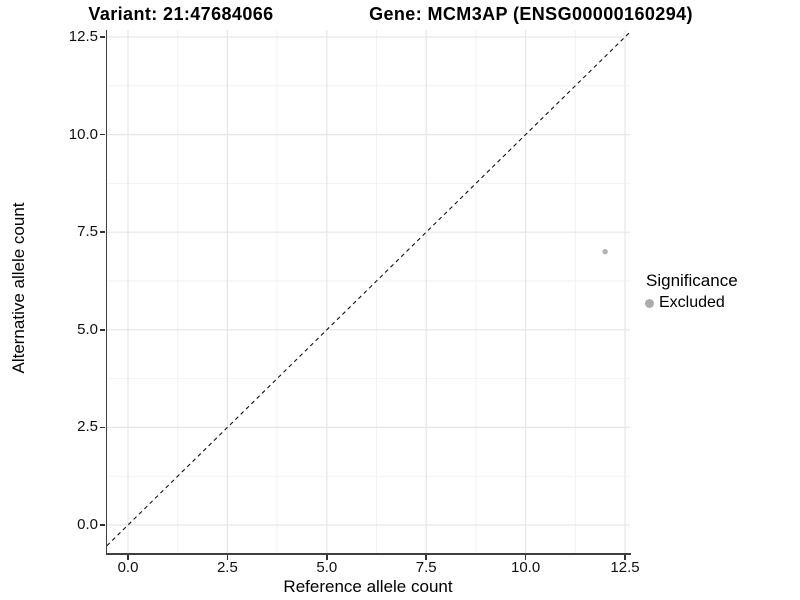  I want to click on data-point, so click(605, 252).